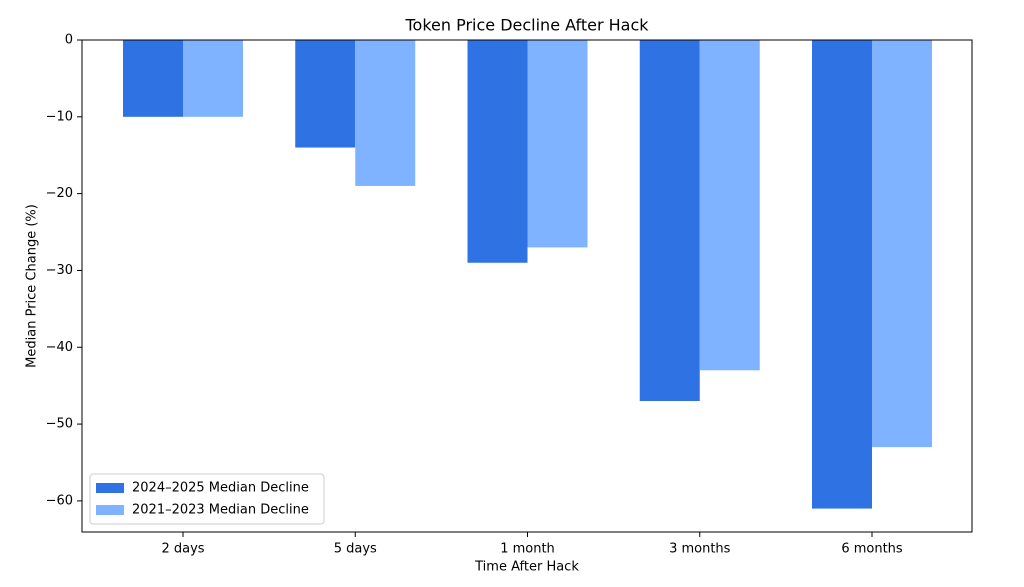 Image resolution: width=1024 pixels, height=587 pixels. I want to click on x-tick-label: 5 days, so click(355, 549).